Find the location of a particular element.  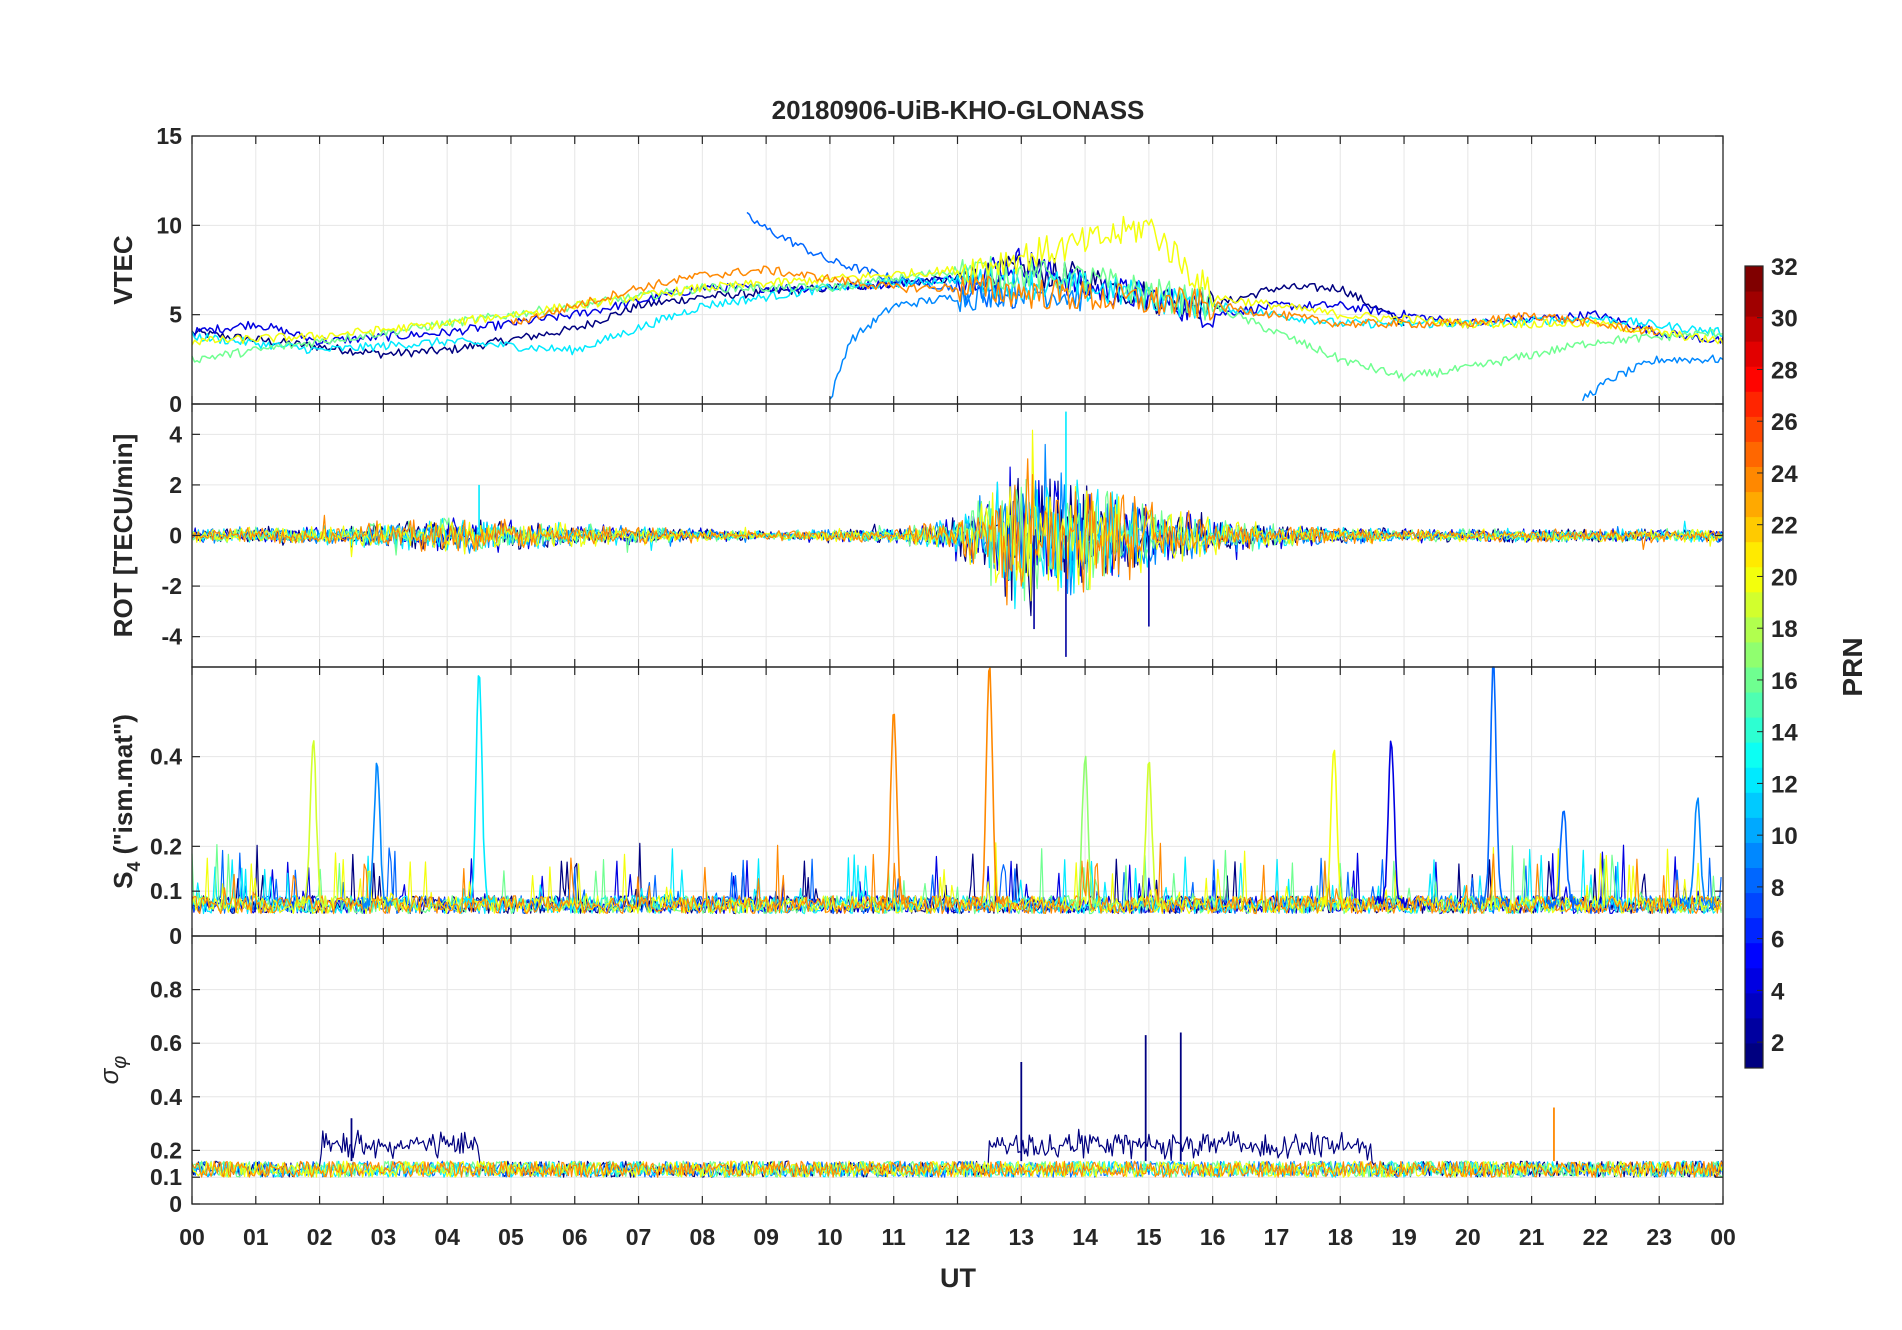

colorbar-tick-label: 12 is located at coordinates (1784, 784).